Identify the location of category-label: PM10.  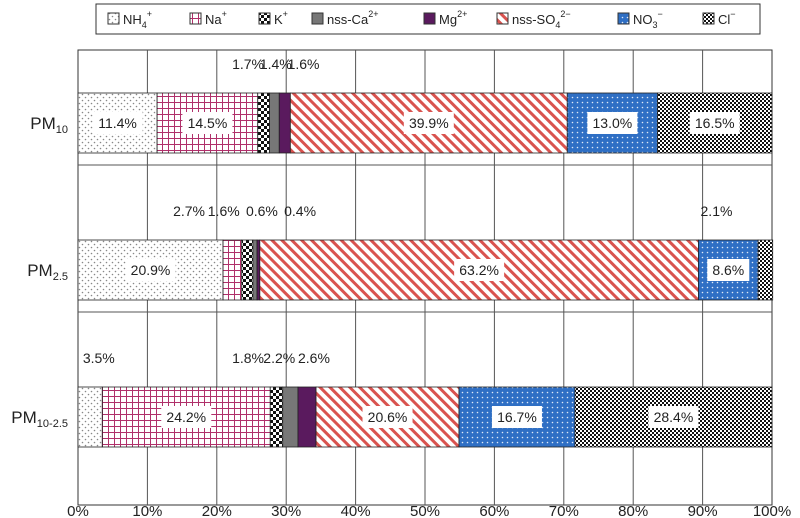
(49, 125).